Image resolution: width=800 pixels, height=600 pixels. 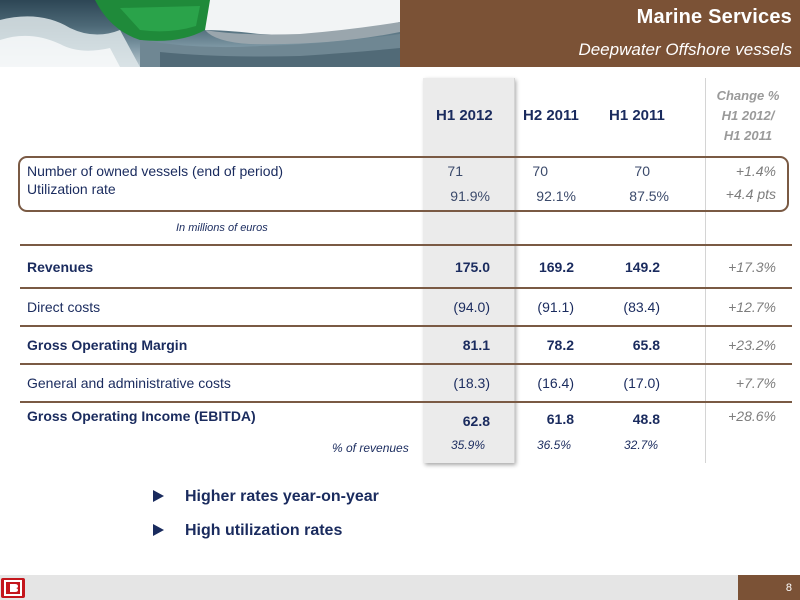 I want to click on ebitda-h1-2012: 62.8, so click(x=476, y=421).